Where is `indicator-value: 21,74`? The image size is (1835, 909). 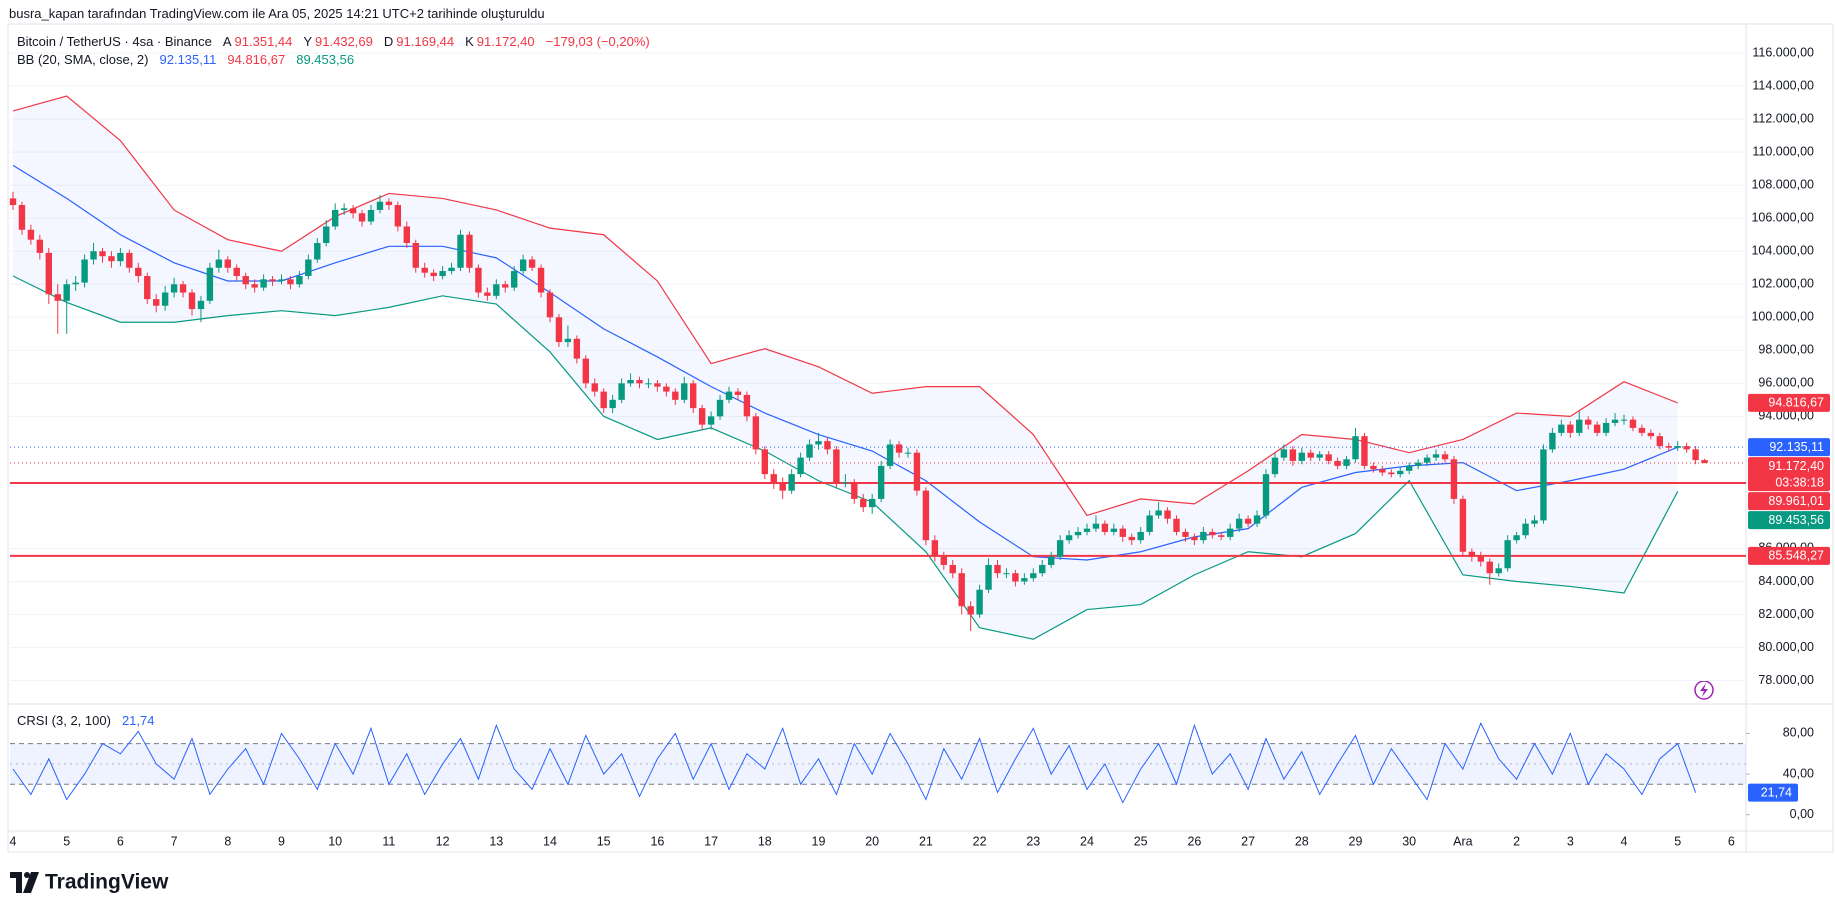
indicator-value: 21,74 is located at coordinates (138, 720).